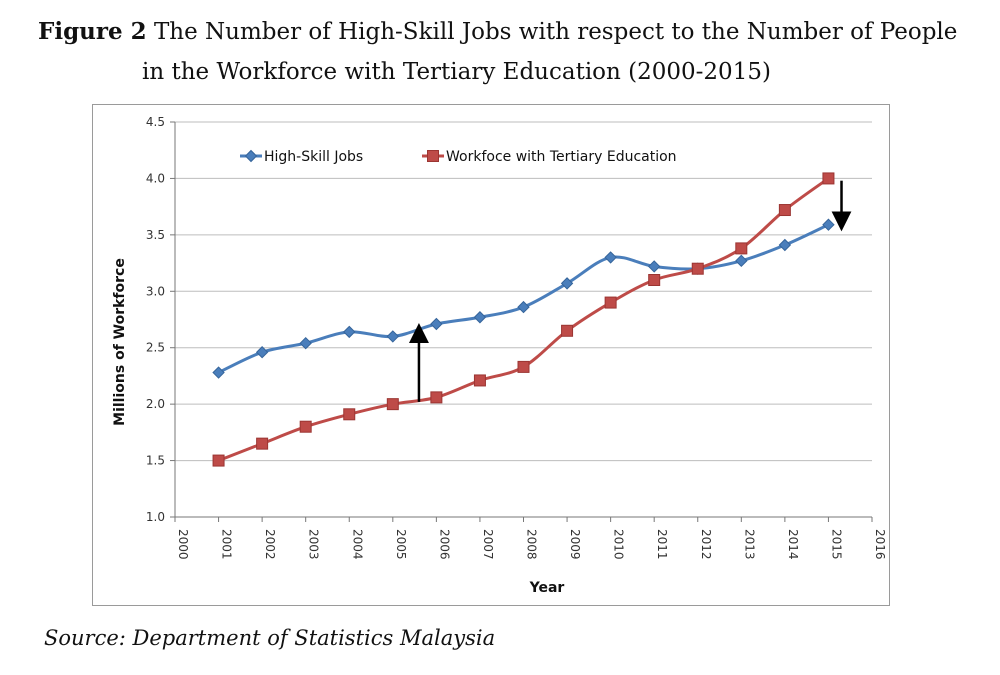  I want to click on legend-label-2: Workfoce with Tertiary Education, so click(561, 157).